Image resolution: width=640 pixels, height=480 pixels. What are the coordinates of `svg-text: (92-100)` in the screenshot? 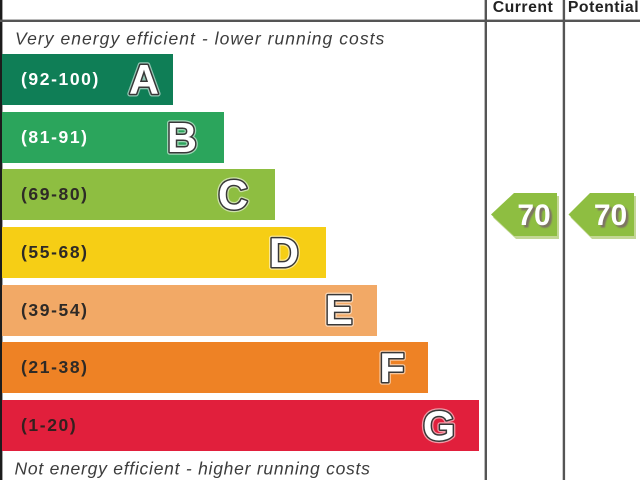 It's located at (60, 79).